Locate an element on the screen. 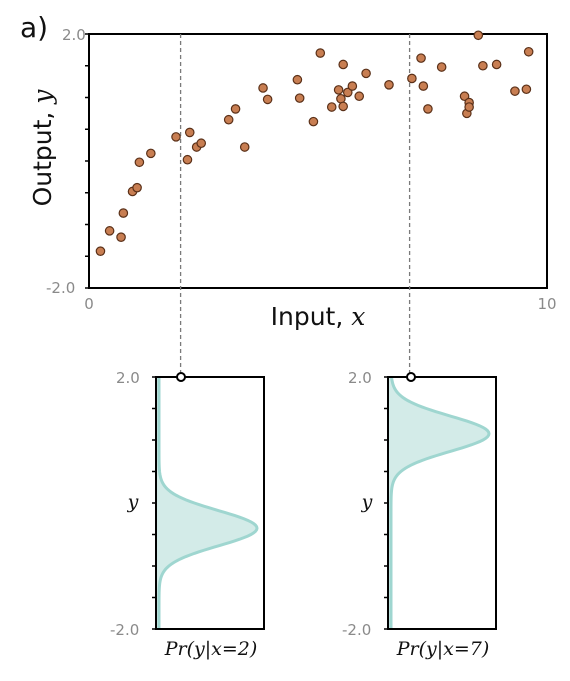 The height and width of the screenshot is (681, 570). scatter-y-ticks is located at coordinates (87, 161).